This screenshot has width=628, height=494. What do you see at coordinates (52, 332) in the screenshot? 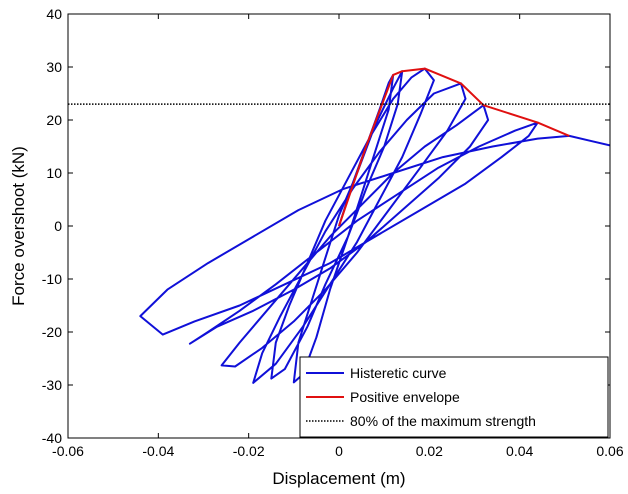
I see `y-tick-label: -20` at bounding box center [52, 332].